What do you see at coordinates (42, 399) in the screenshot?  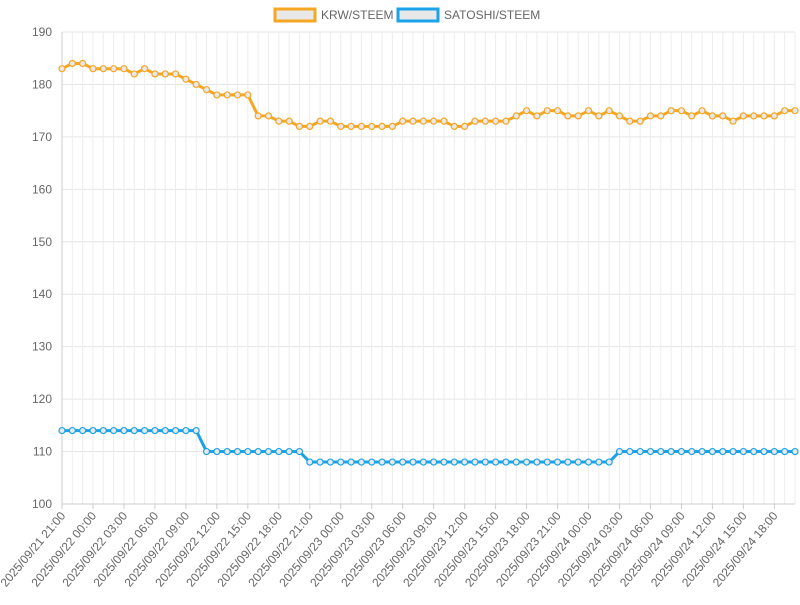 I see `y-tick-label: 120` at bounding box center [42, 399].